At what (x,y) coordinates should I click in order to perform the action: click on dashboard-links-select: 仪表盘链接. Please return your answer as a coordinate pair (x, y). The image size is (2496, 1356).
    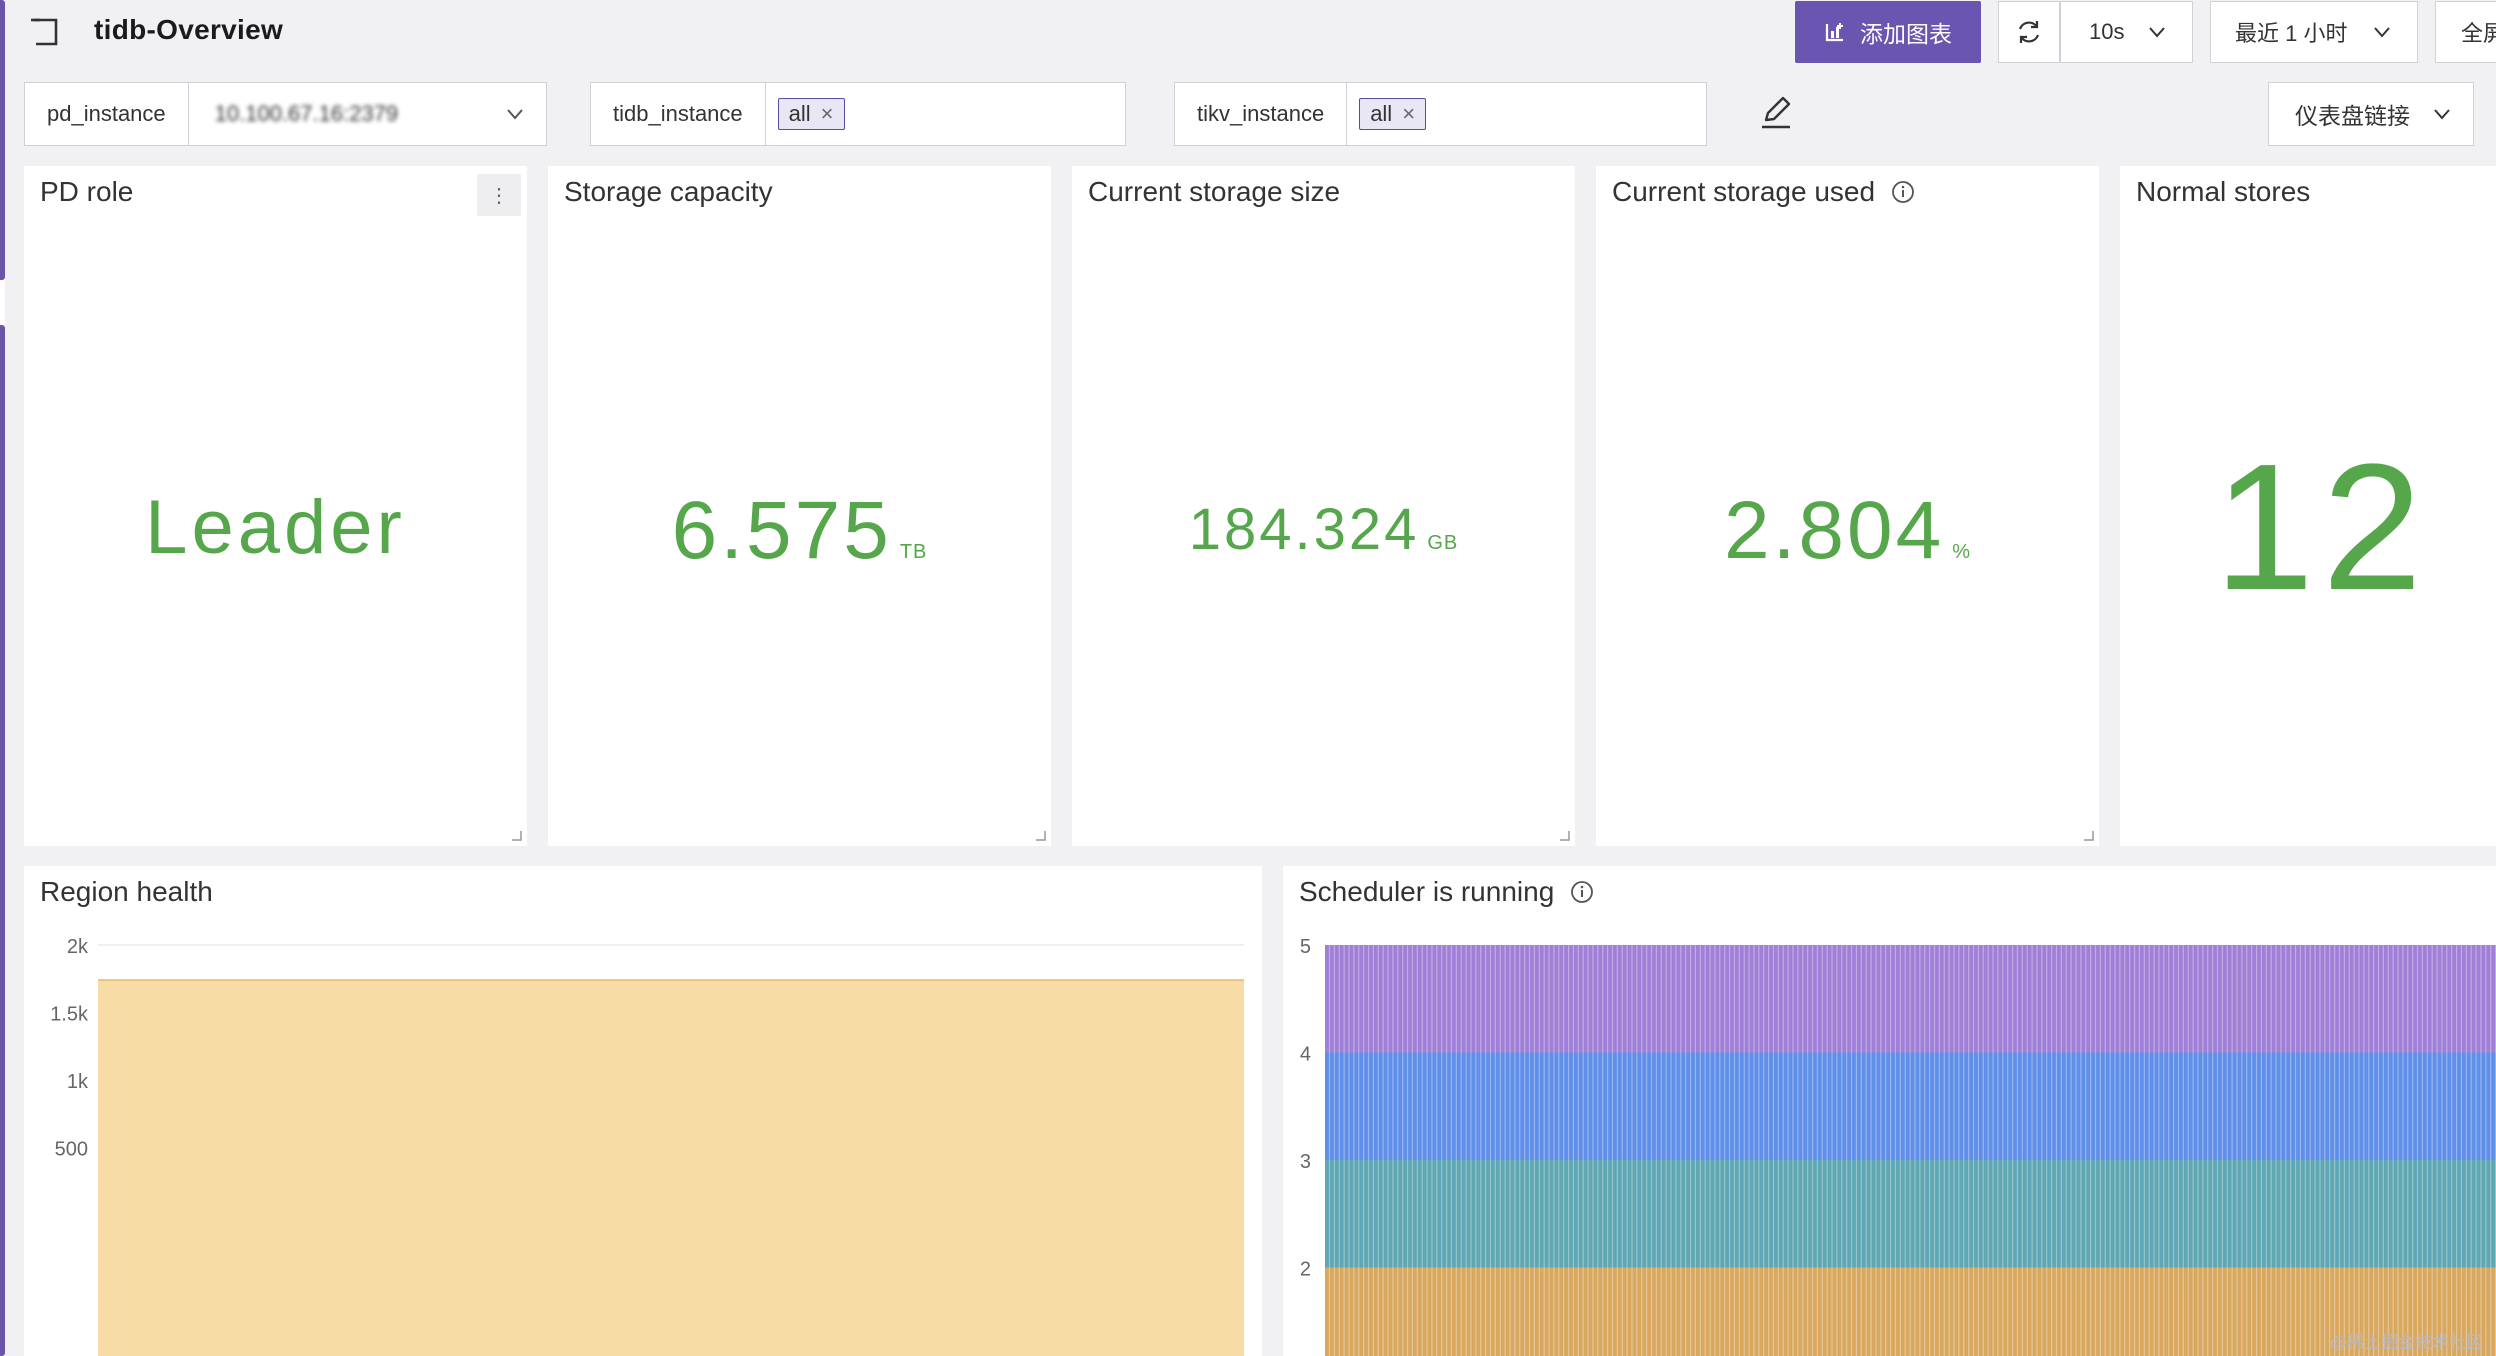
    Looking at the image, I should click on (2371, 114).